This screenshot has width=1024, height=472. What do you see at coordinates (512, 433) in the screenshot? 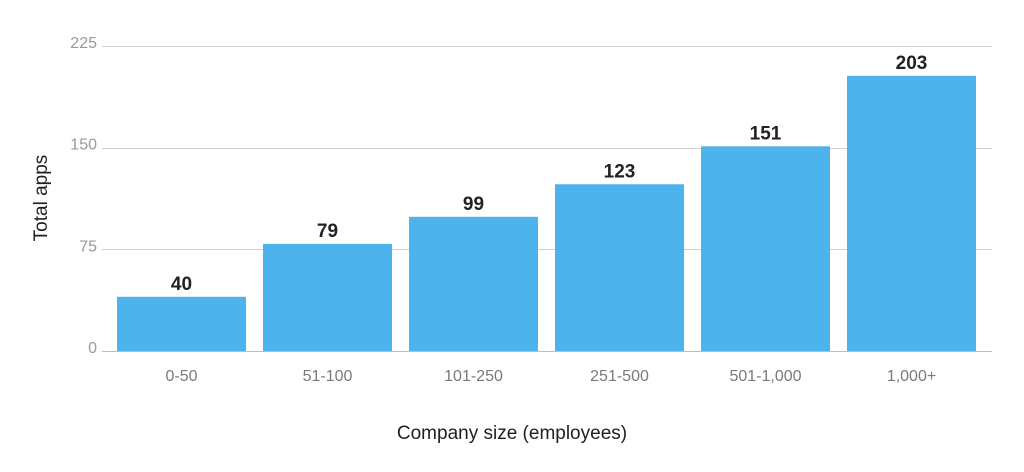
I see `x-axis-title: Company size (employees)` at bounding box center [512, 433].